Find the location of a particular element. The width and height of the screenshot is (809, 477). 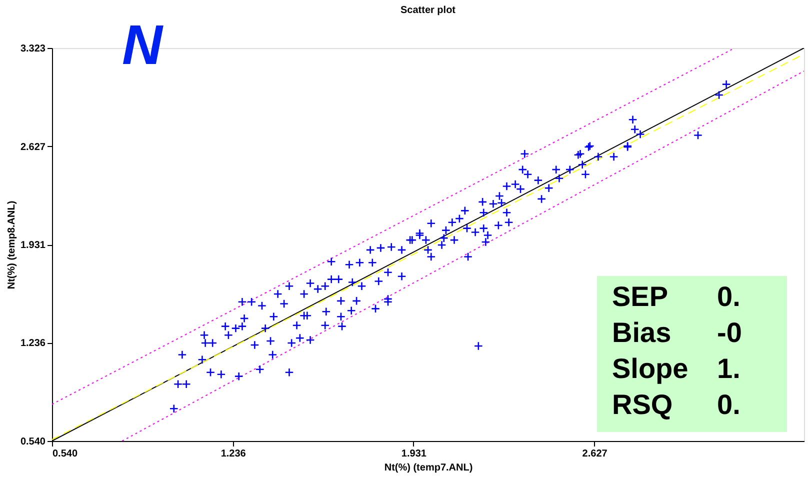

x-tick-label: 1.931 is located at coordinates (414, 454).